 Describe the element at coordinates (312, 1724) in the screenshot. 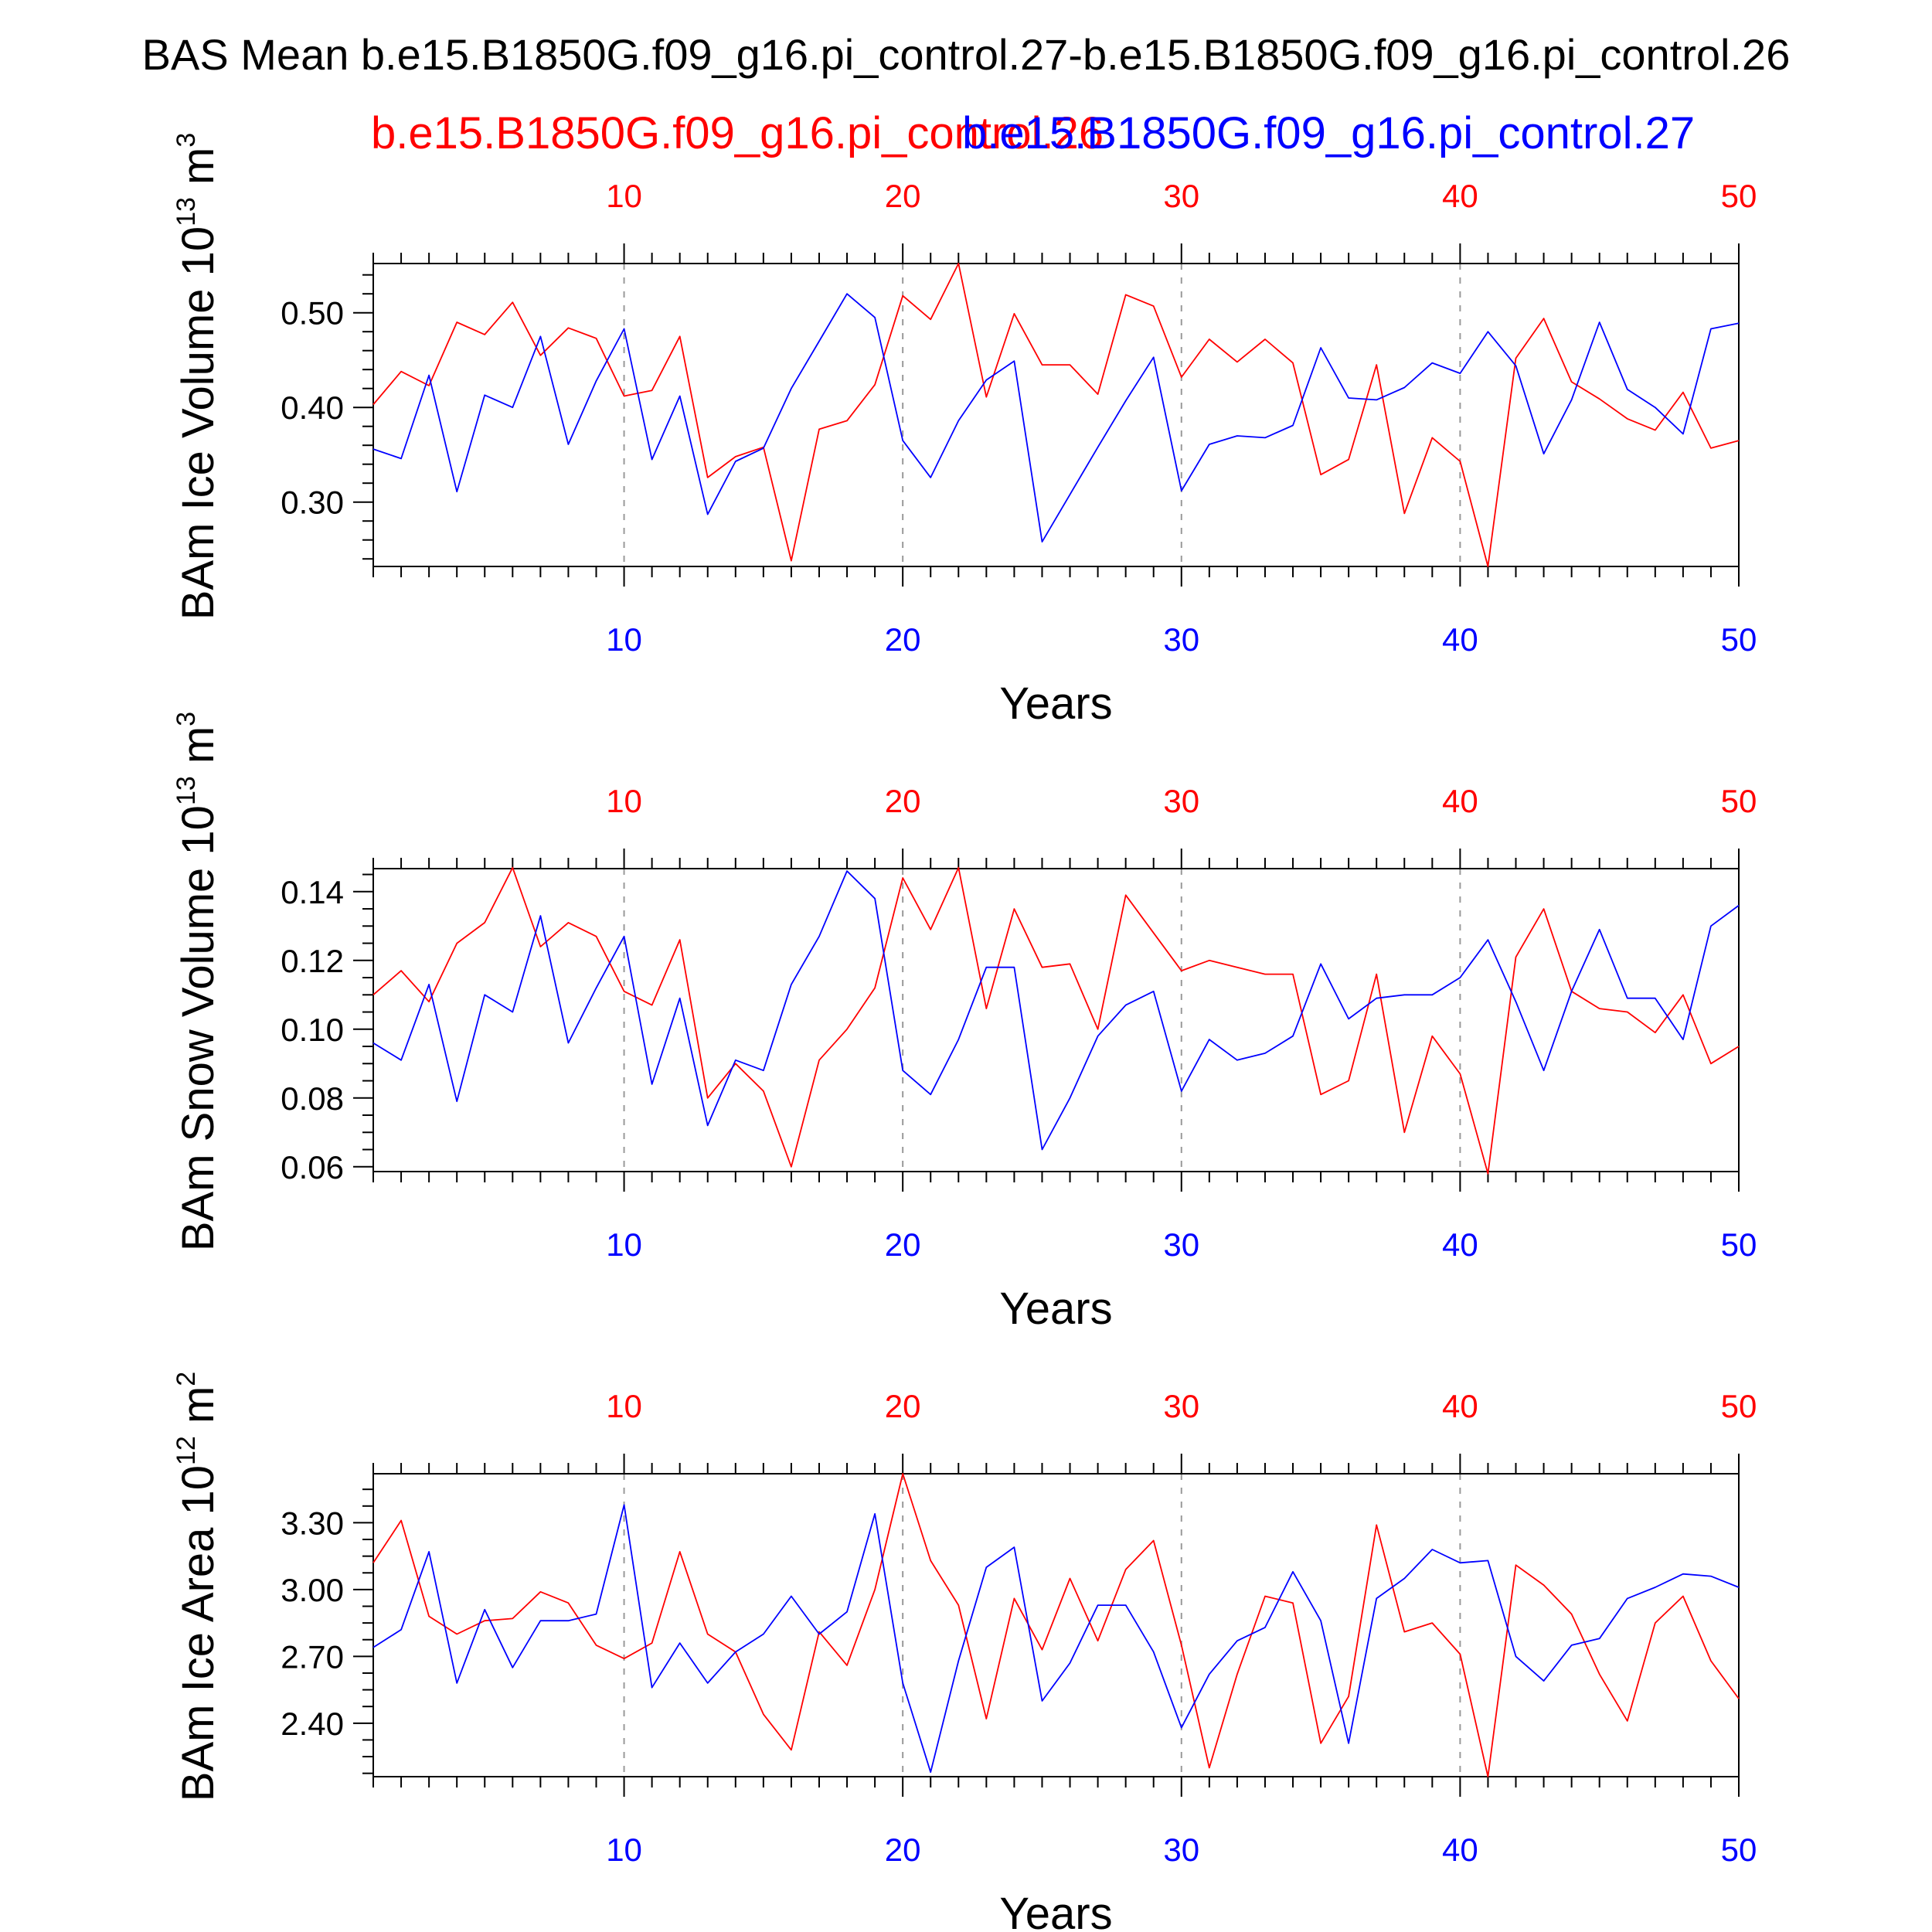

I see `y-tick-label: 2.40` at that location.